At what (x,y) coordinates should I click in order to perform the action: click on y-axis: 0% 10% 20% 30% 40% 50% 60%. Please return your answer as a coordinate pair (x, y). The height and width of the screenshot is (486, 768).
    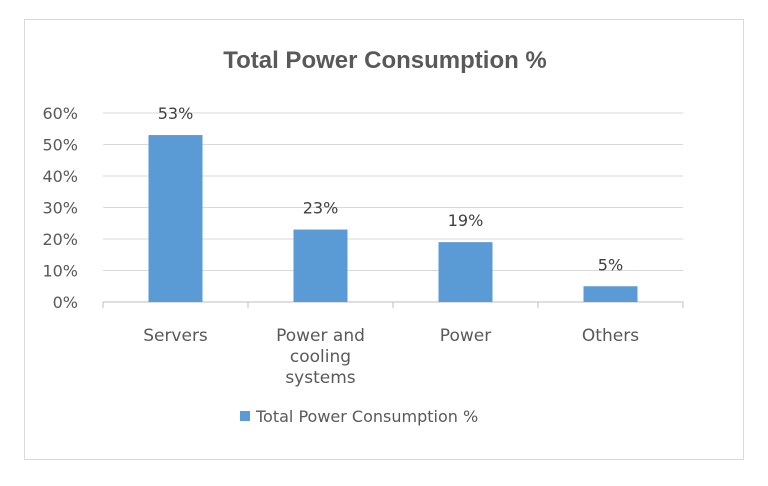
    Looking at the image, I should click on (60, 208).